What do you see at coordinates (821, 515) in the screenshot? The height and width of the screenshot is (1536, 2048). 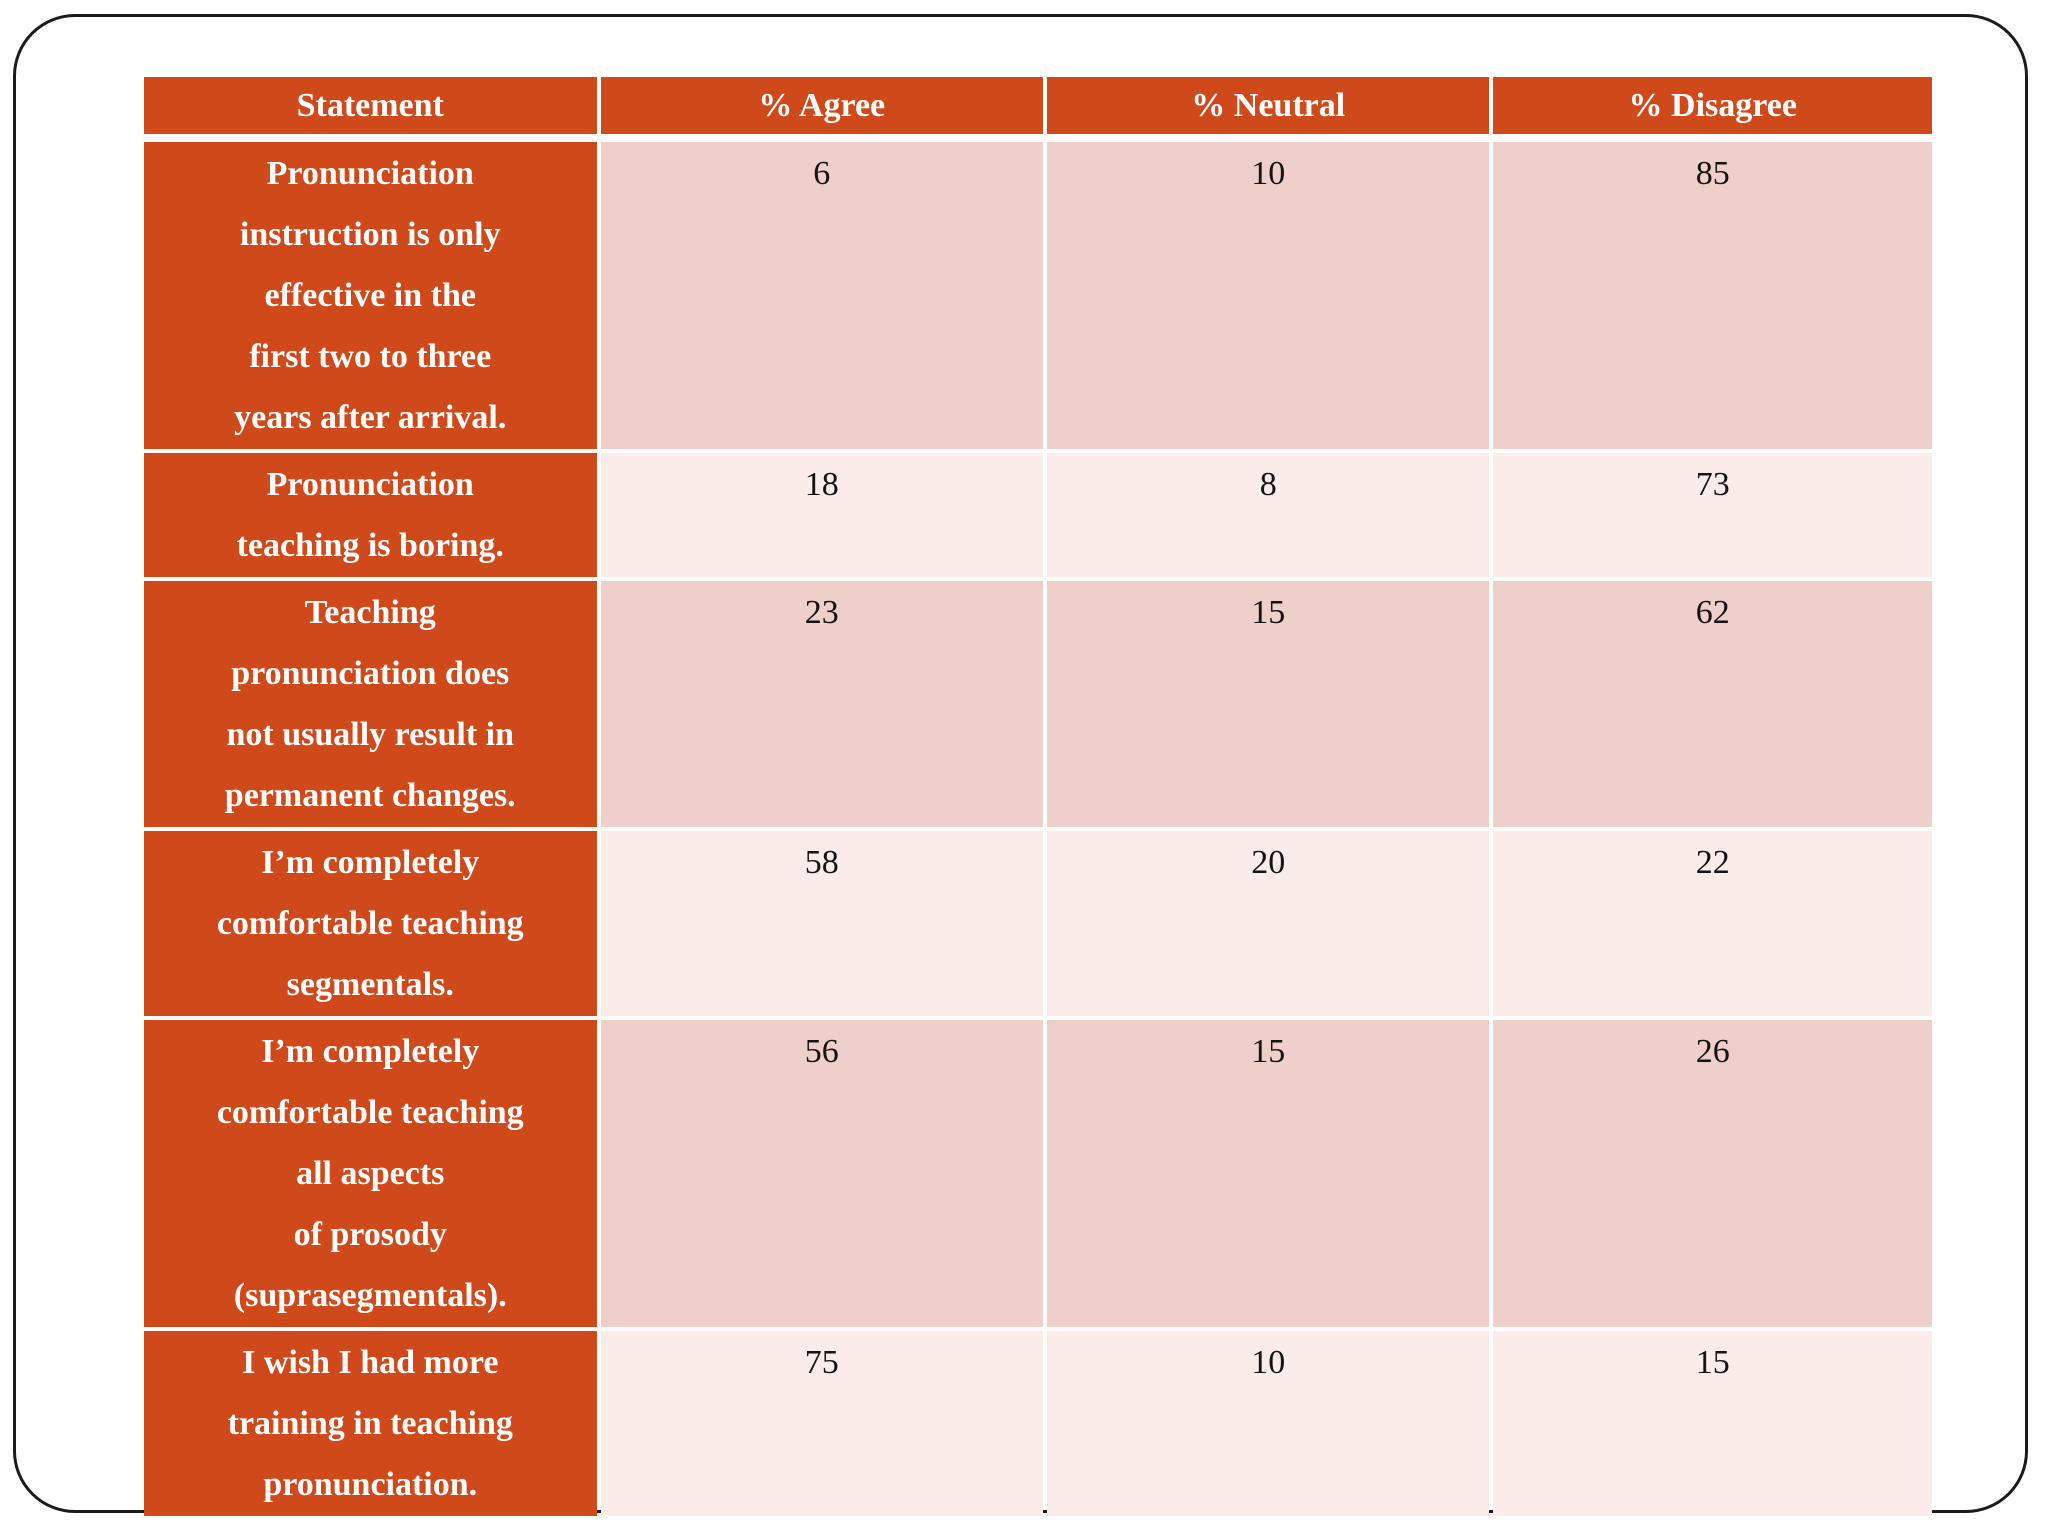 I see `agree-value-cell: 18` at bounding box center [821, 515].